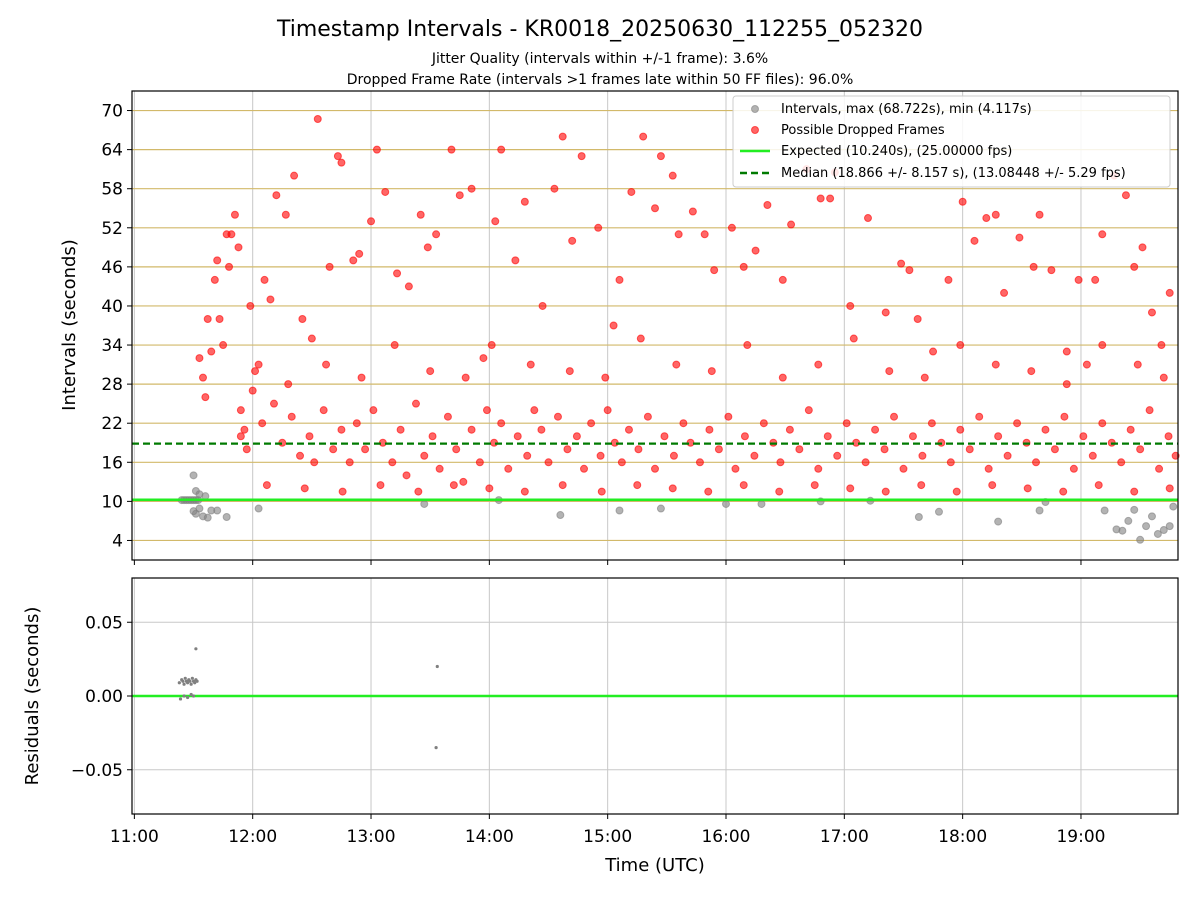 This screenshot has width=1200, height=900. What do you see at coordinates (654, 865) in the screenshot?
I see `x-axis-label: Time (UTC)` at bounding box center [654, 865].